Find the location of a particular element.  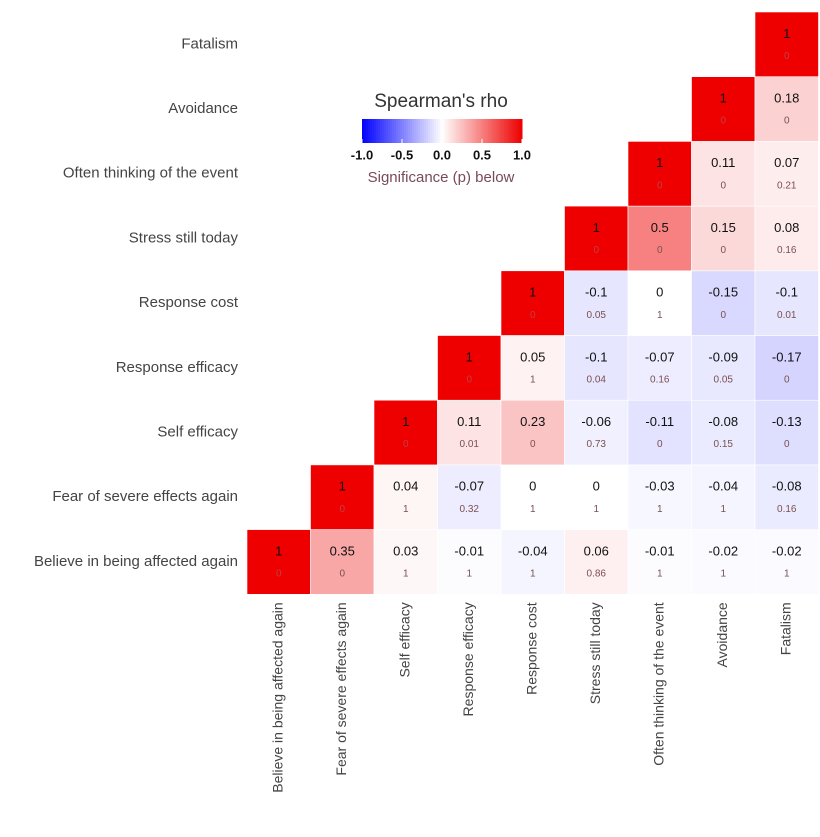

y-tick-label: Avoidance is located at coordinates (203, 108).